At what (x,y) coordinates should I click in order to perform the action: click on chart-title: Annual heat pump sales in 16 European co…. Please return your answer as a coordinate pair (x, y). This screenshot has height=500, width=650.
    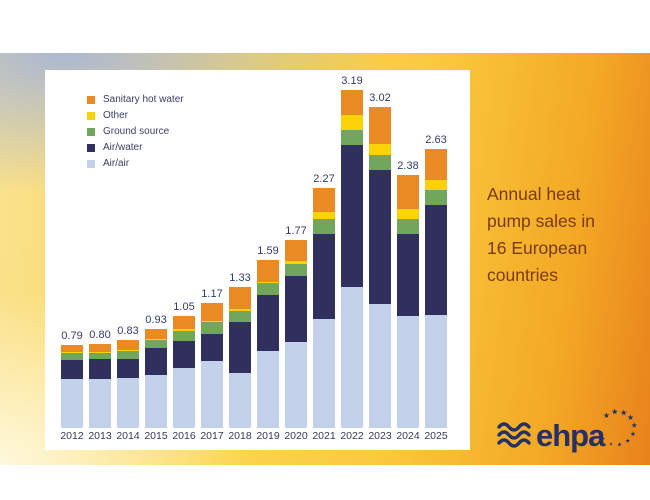
    Looking at the image, I should click on (541, 234).